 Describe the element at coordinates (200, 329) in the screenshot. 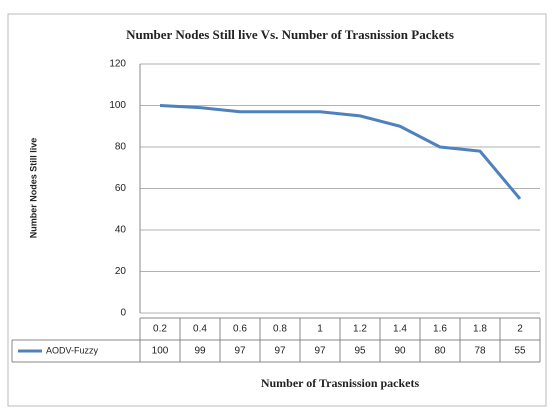

I see `x-tick-label: 0.4` at that location.